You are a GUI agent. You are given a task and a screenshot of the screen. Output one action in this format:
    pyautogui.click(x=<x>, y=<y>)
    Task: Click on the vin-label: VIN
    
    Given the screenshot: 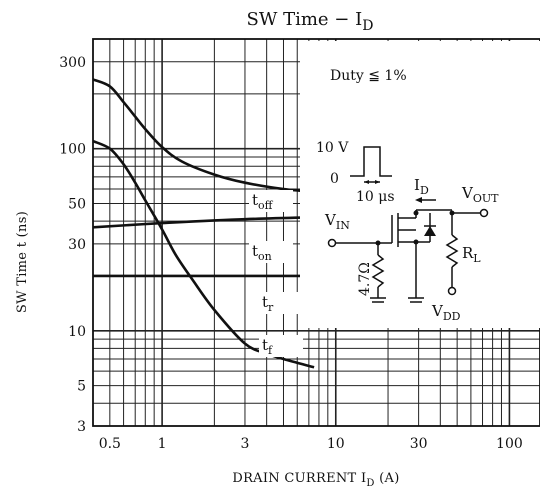 What is the action you would take?
    pyautogui.click(x=337, y=221)
    